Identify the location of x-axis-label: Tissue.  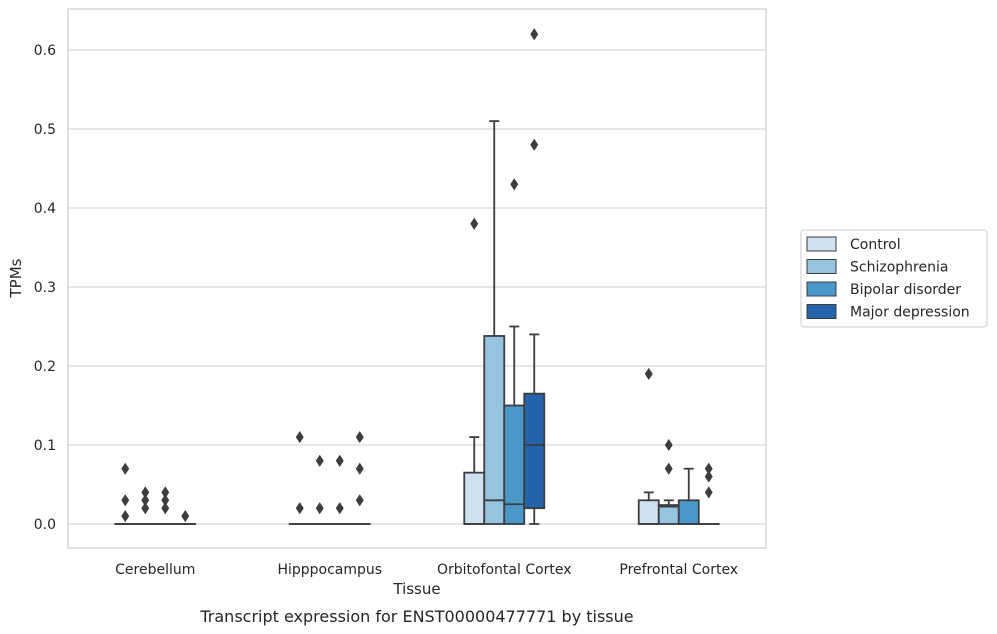
(416, 589).